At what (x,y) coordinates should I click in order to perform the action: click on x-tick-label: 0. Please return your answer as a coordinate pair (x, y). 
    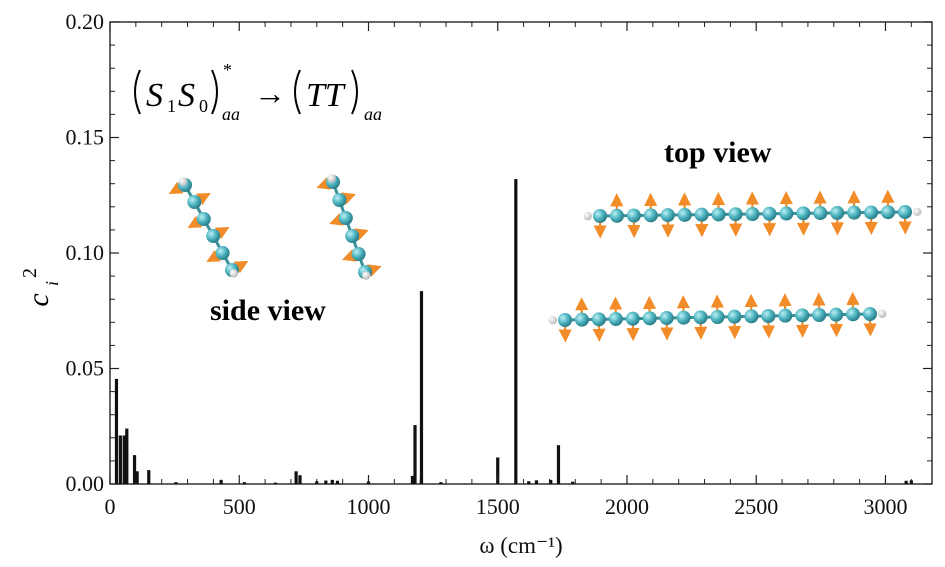
    Looking at the image, I should click on (110, 506).